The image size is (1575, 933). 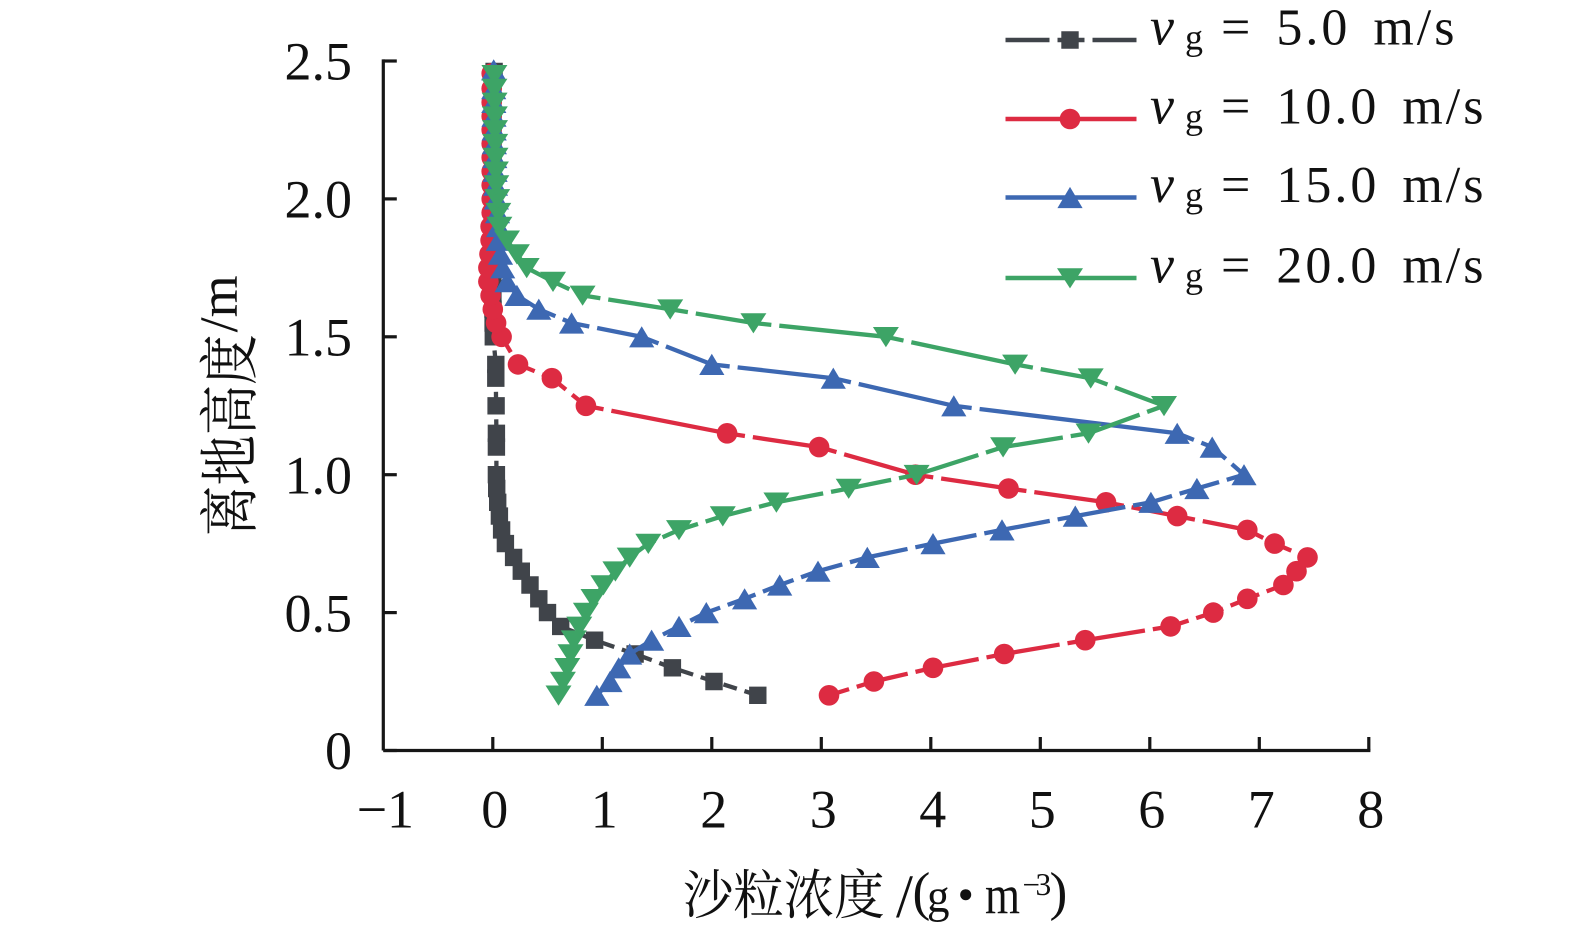 I want to click on svg-text: 6, so click(x=1151, y=810).